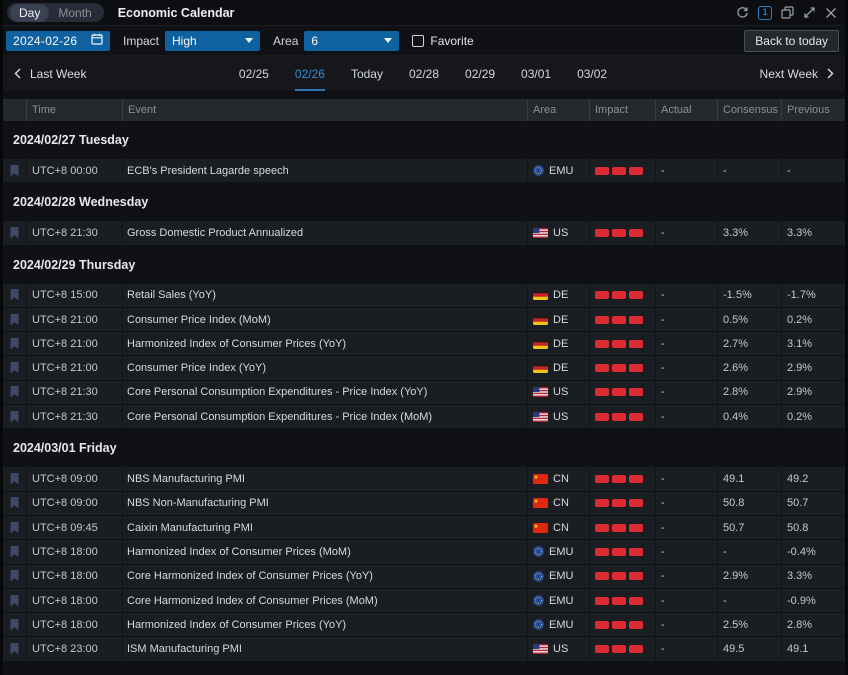 The height and width of the screenshot is (675, 848). I want to click on panel-count-badge: 1, so click(765, 12).